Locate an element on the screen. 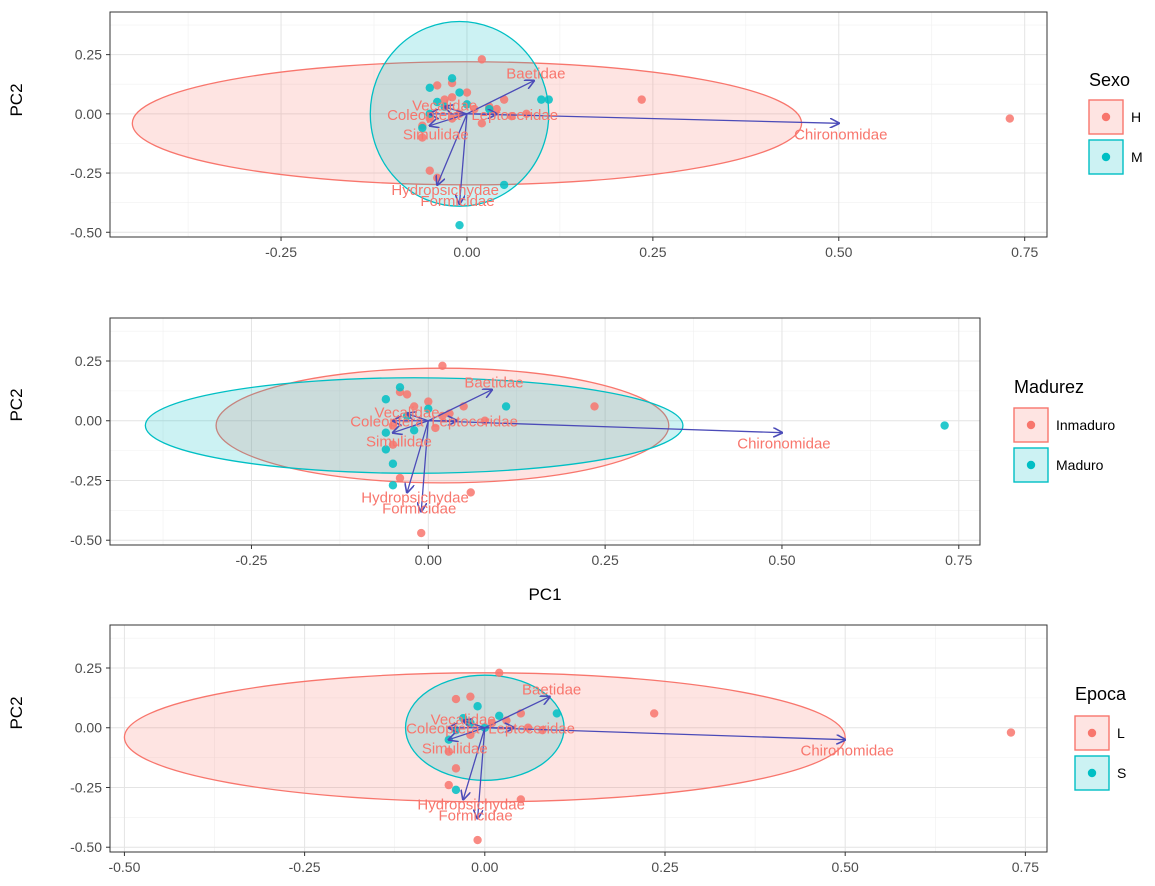 Image resolution: width=1155 pixels, height=886 pixels. series-inmaduro-points is located at coordinates (493, 449).